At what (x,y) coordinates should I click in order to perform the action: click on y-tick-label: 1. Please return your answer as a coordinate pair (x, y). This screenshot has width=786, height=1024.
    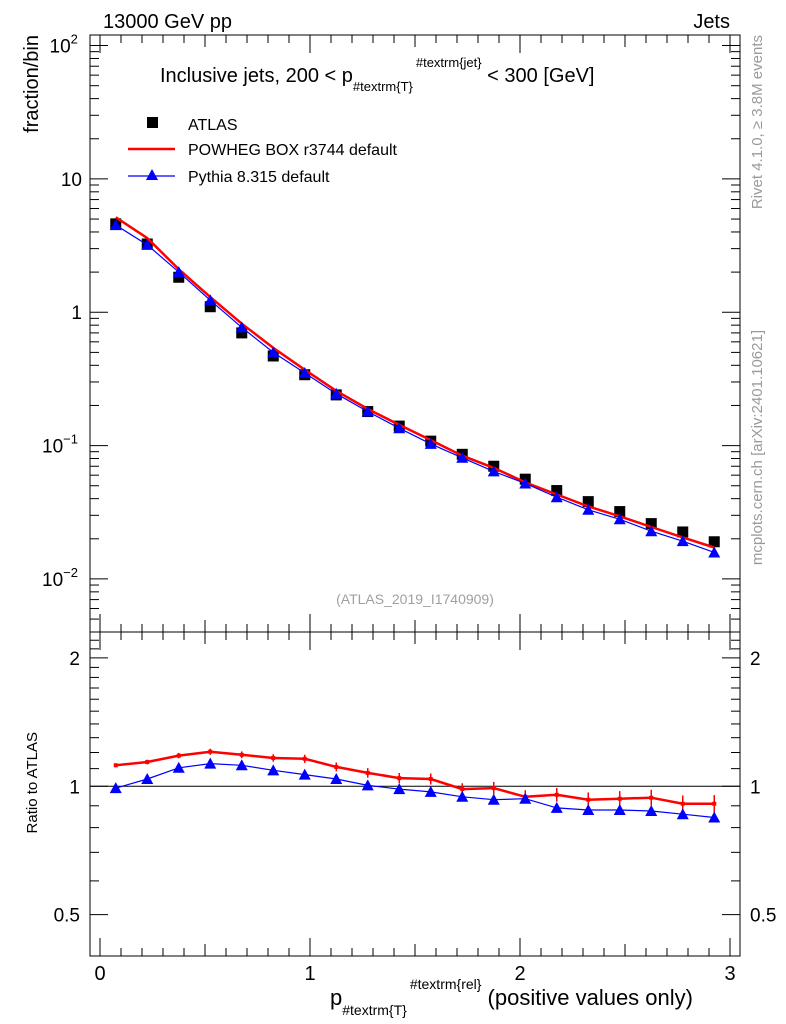
    Looking at the image, I should click on (76, 313).